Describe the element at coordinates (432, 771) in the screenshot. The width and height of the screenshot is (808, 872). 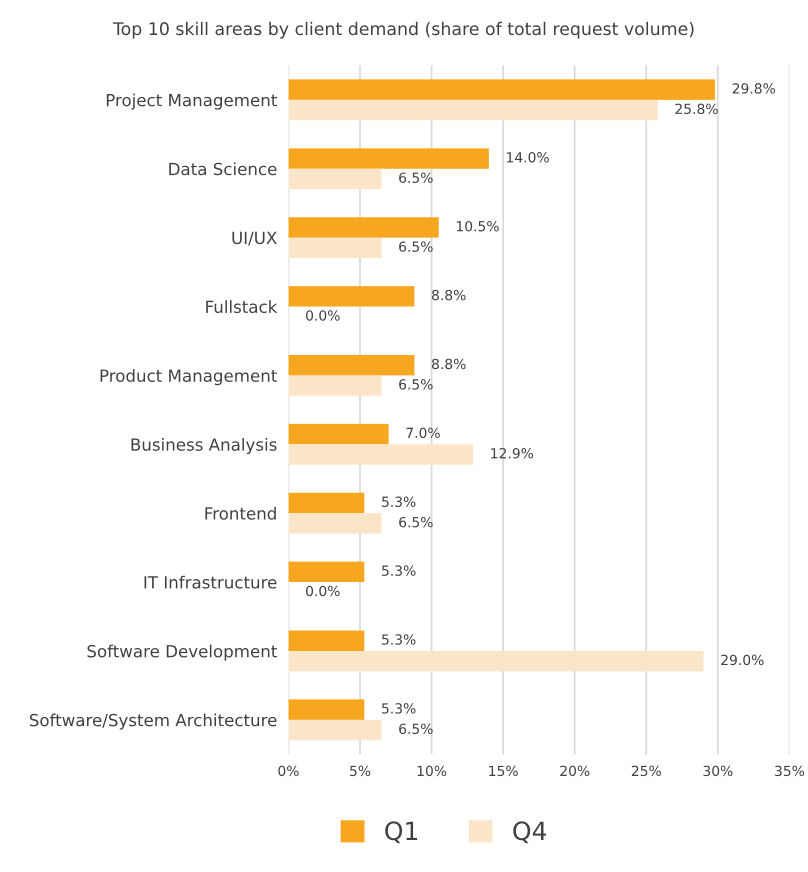
I see `x-tick-label: 10%` at that location.